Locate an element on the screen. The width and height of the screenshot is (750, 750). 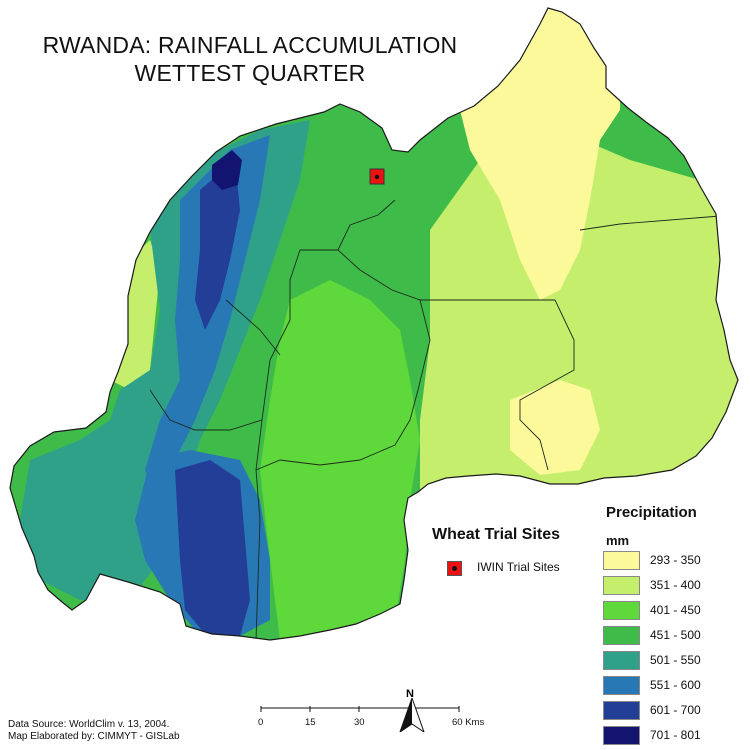
trial-site-marker is located at coordinates (377, 176).